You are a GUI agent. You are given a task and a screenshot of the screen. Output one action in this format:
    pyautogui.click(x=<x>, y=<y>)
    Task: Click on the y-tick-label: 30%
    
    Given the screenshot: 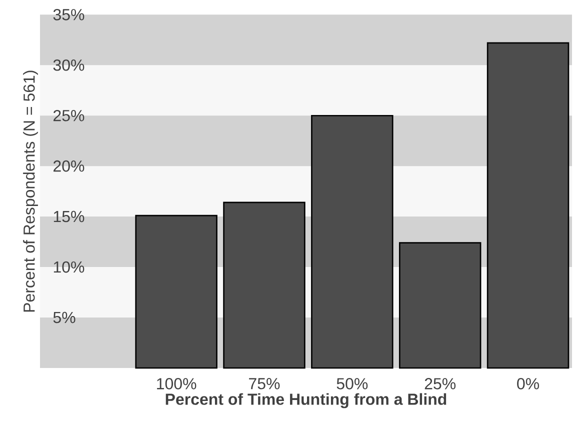 What is the action you would take?
    pyautogui.click(x=68, y=65)
    